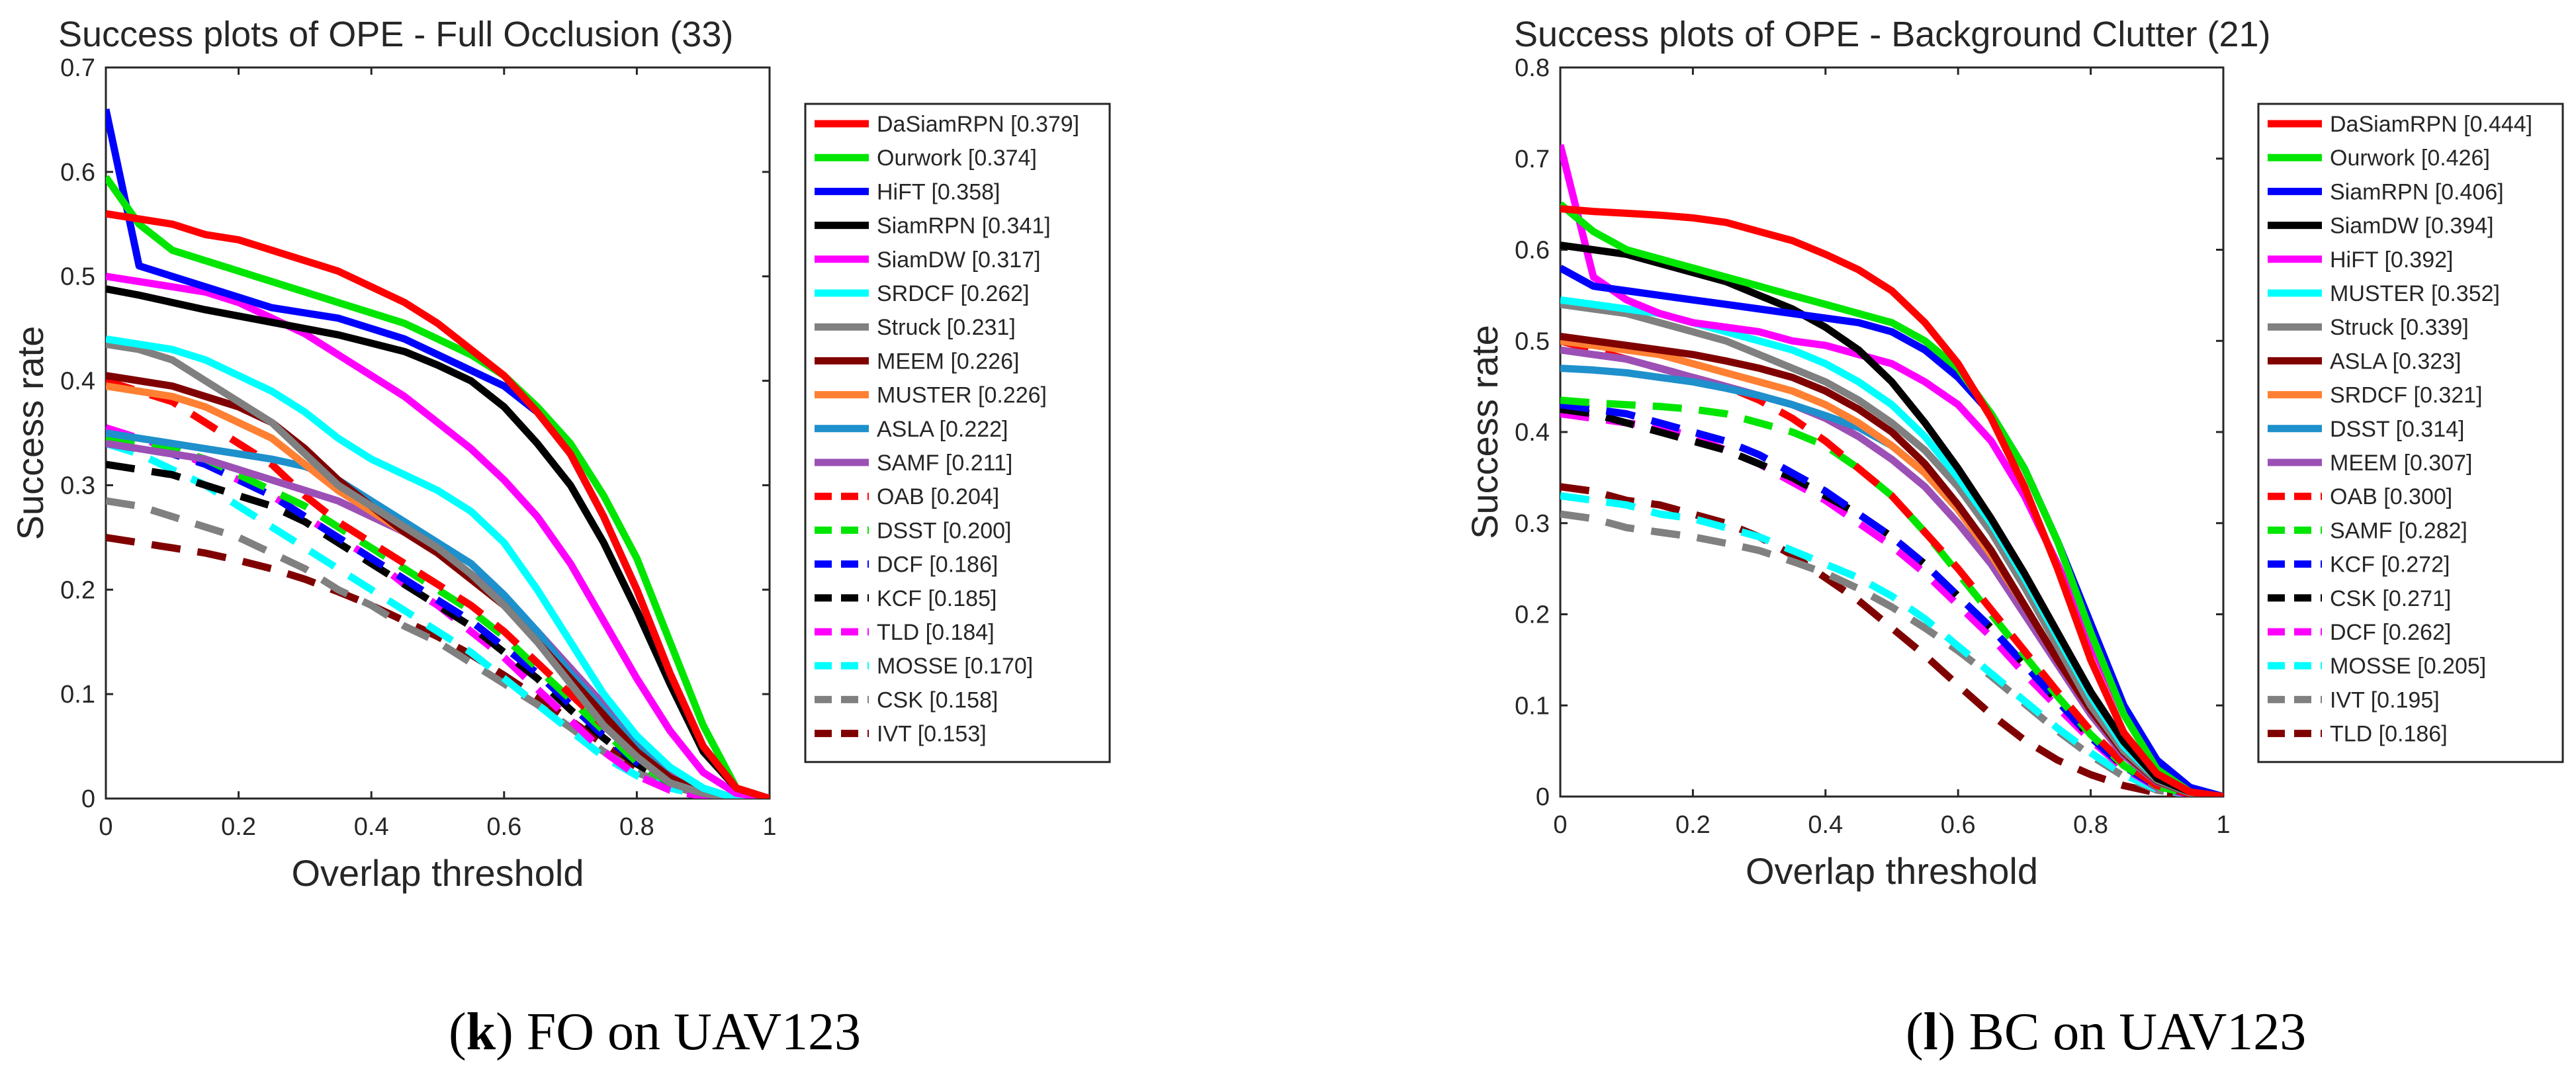 Image resolution: width=2576 pixels, height=1085 pixels. What do you see at coordinates (964, 226) in the screenshot?
I see `legend-entry: SiamRPN [0.341]` at bounding box center [964, 226].